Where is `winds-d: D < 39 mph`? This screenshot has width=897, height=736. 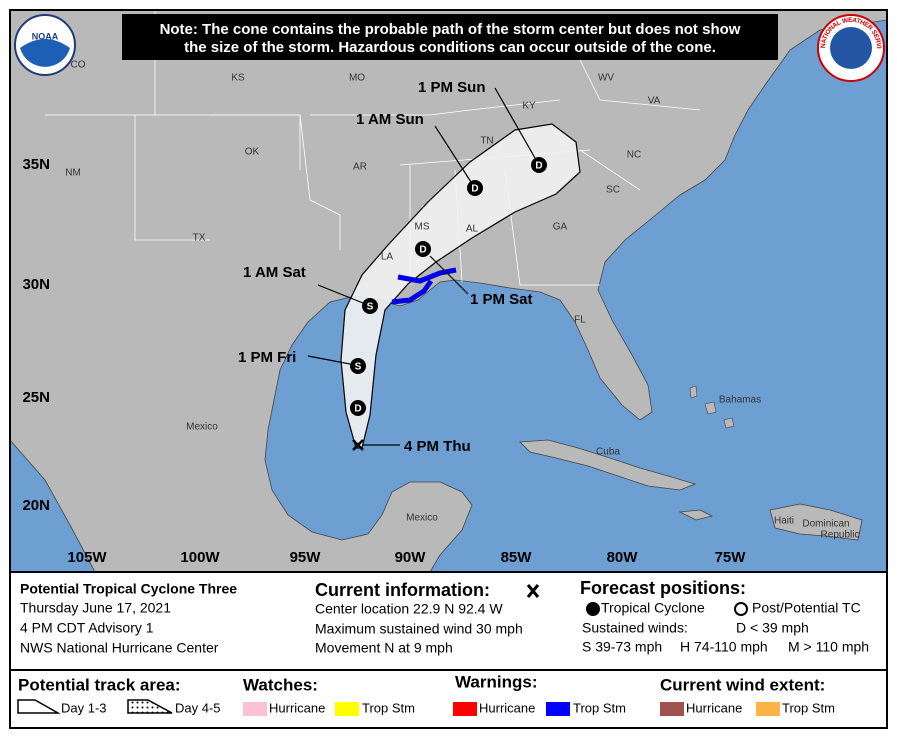 winds-d: D < 39 mph is located at coordinates (772, 628).